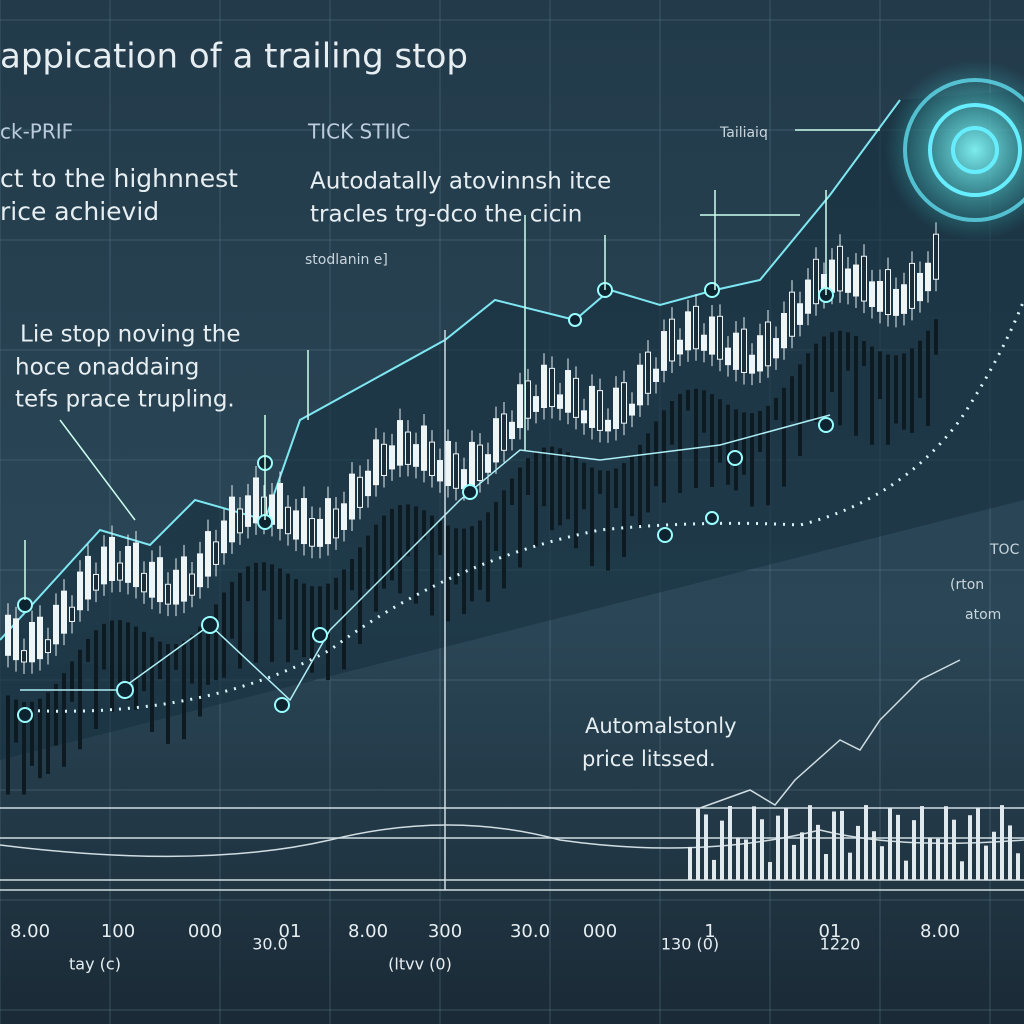 The width and height of the screenshot is (1024, 1024). I want to click on annotation: Tailiaiq, so click(743, 133).